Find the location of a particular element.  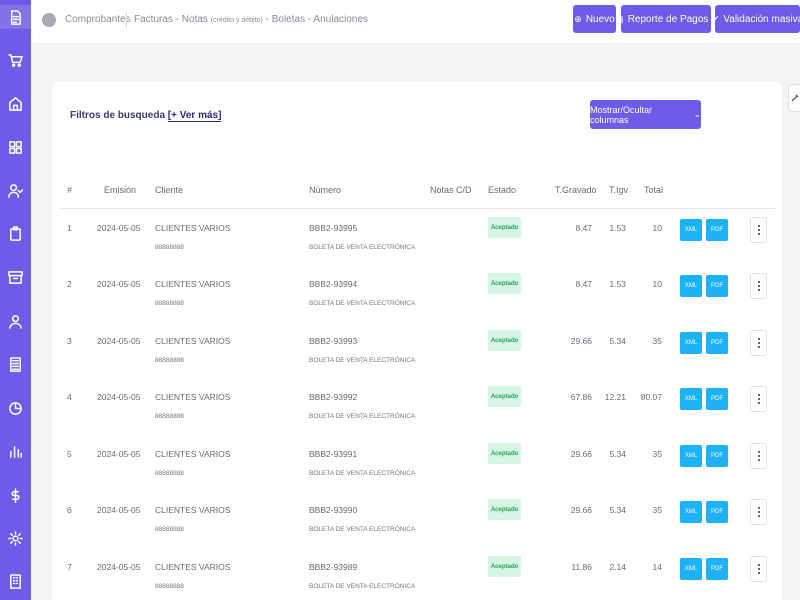

home-icon is located at coordinates (15, 103).